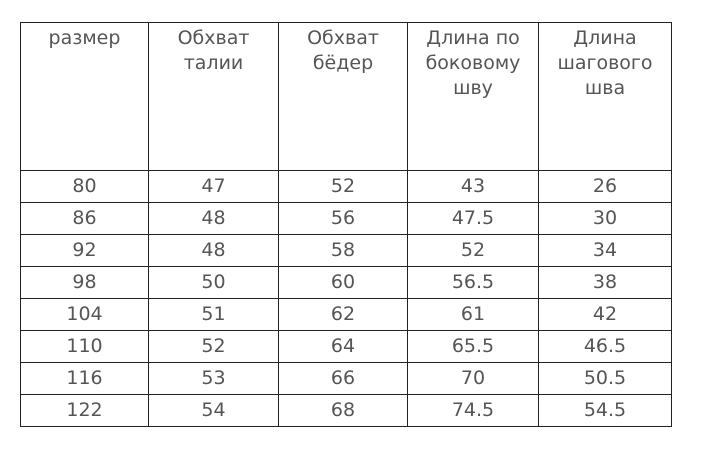 The image size is (709, 468). Describe the element at coordinates (605, 346) in the screenshot. I see `table-cell: 46.5` at that location.